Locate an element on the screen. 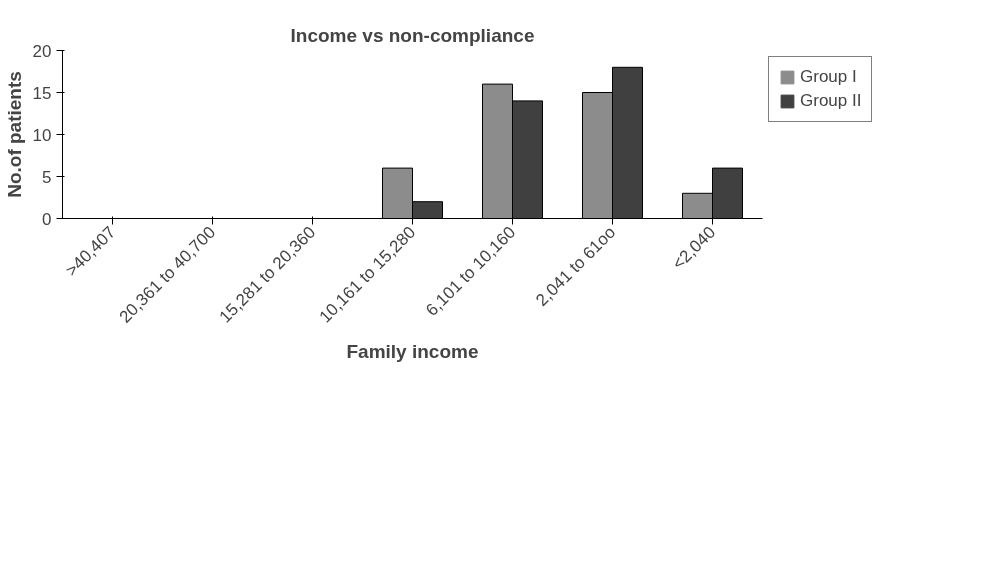 Image resolution: width=1003 pixels, height=581 pixels. y-tick-label: 20 is located at coordinates (42, 51).